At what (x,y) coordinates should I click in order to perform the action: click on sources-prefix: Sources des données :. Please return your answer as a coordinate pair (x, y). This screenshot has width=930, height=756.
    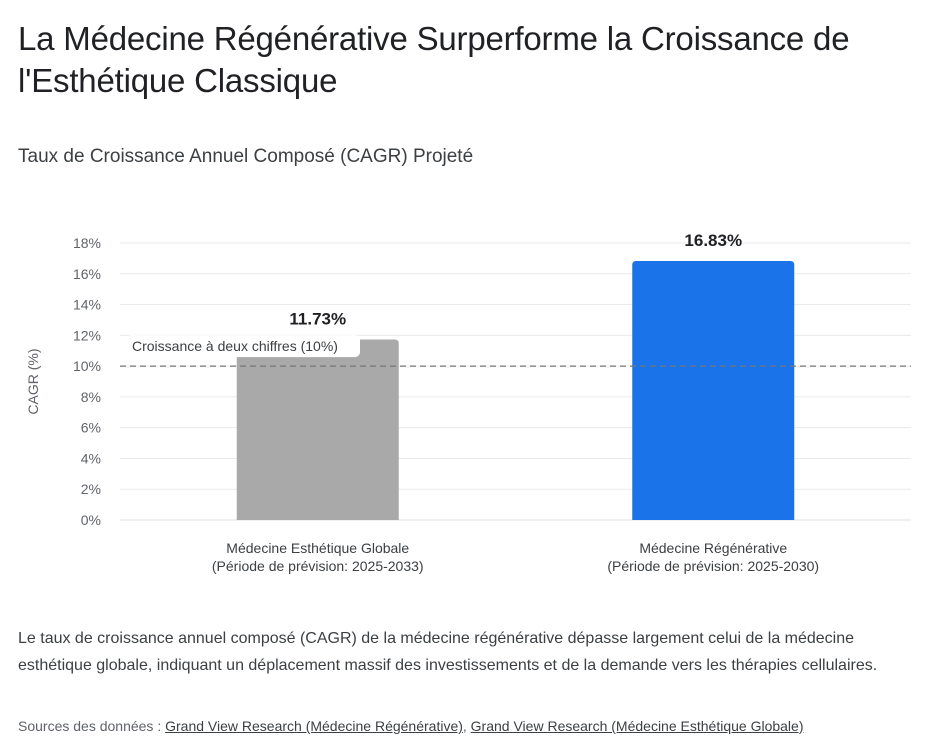
    Looking at the image, I should click on (92, 726).